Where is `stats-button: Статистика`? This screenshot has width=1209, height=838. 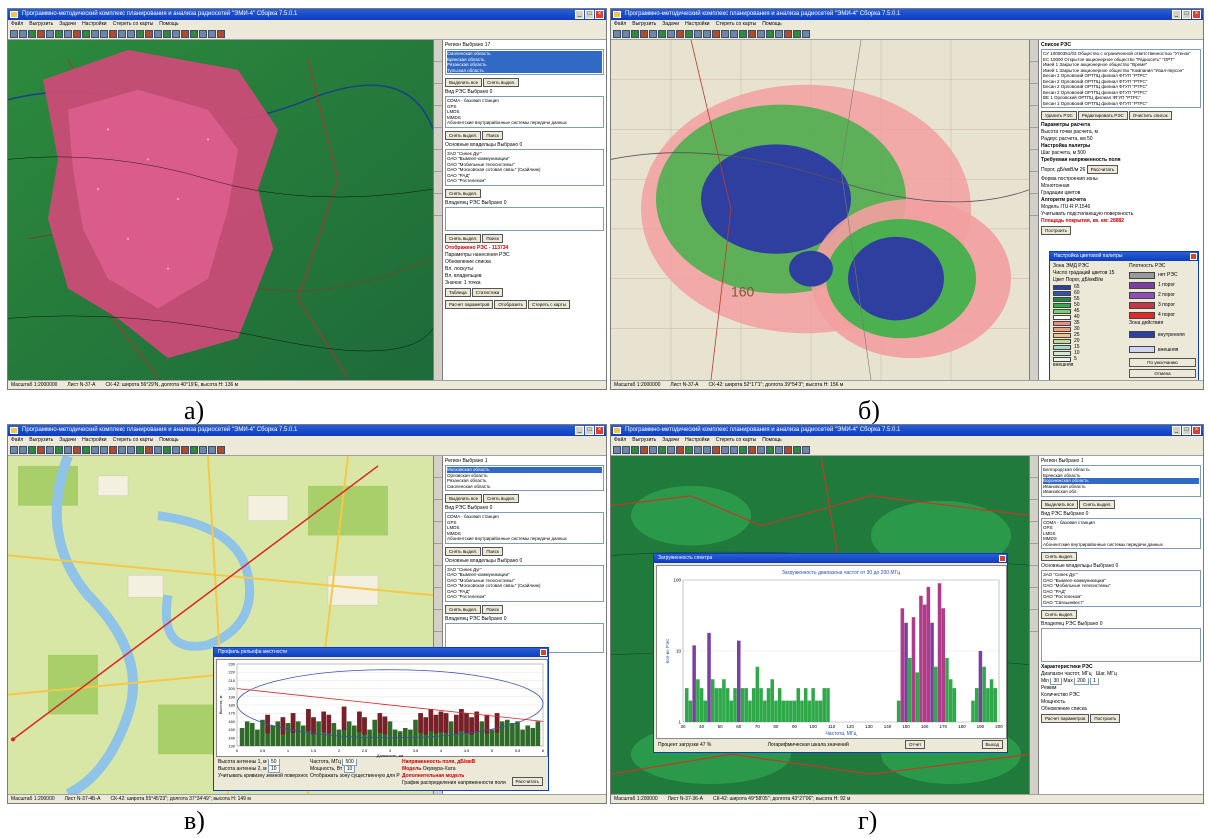
stats-button: Статистика is located at coordinates (487, 292).